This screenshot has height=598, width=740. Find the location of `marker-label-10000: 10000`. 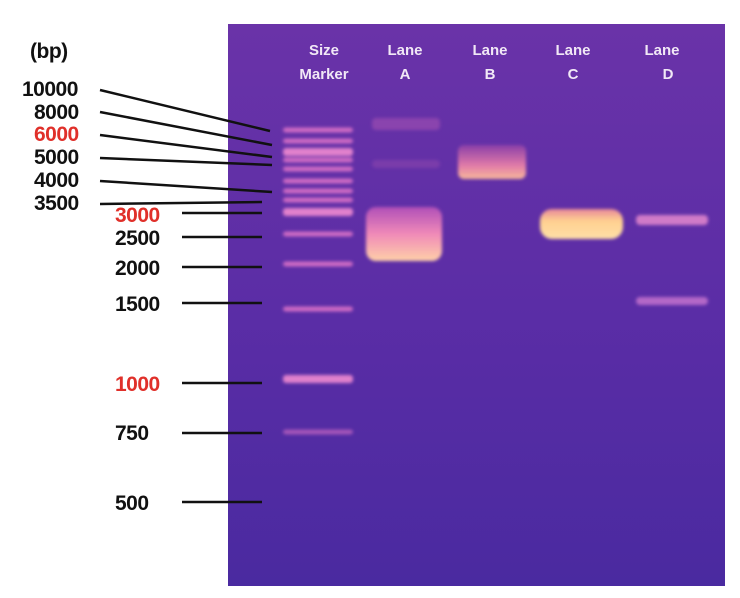

marker-label-10000: 10000 is located at coordinates (50, 89).